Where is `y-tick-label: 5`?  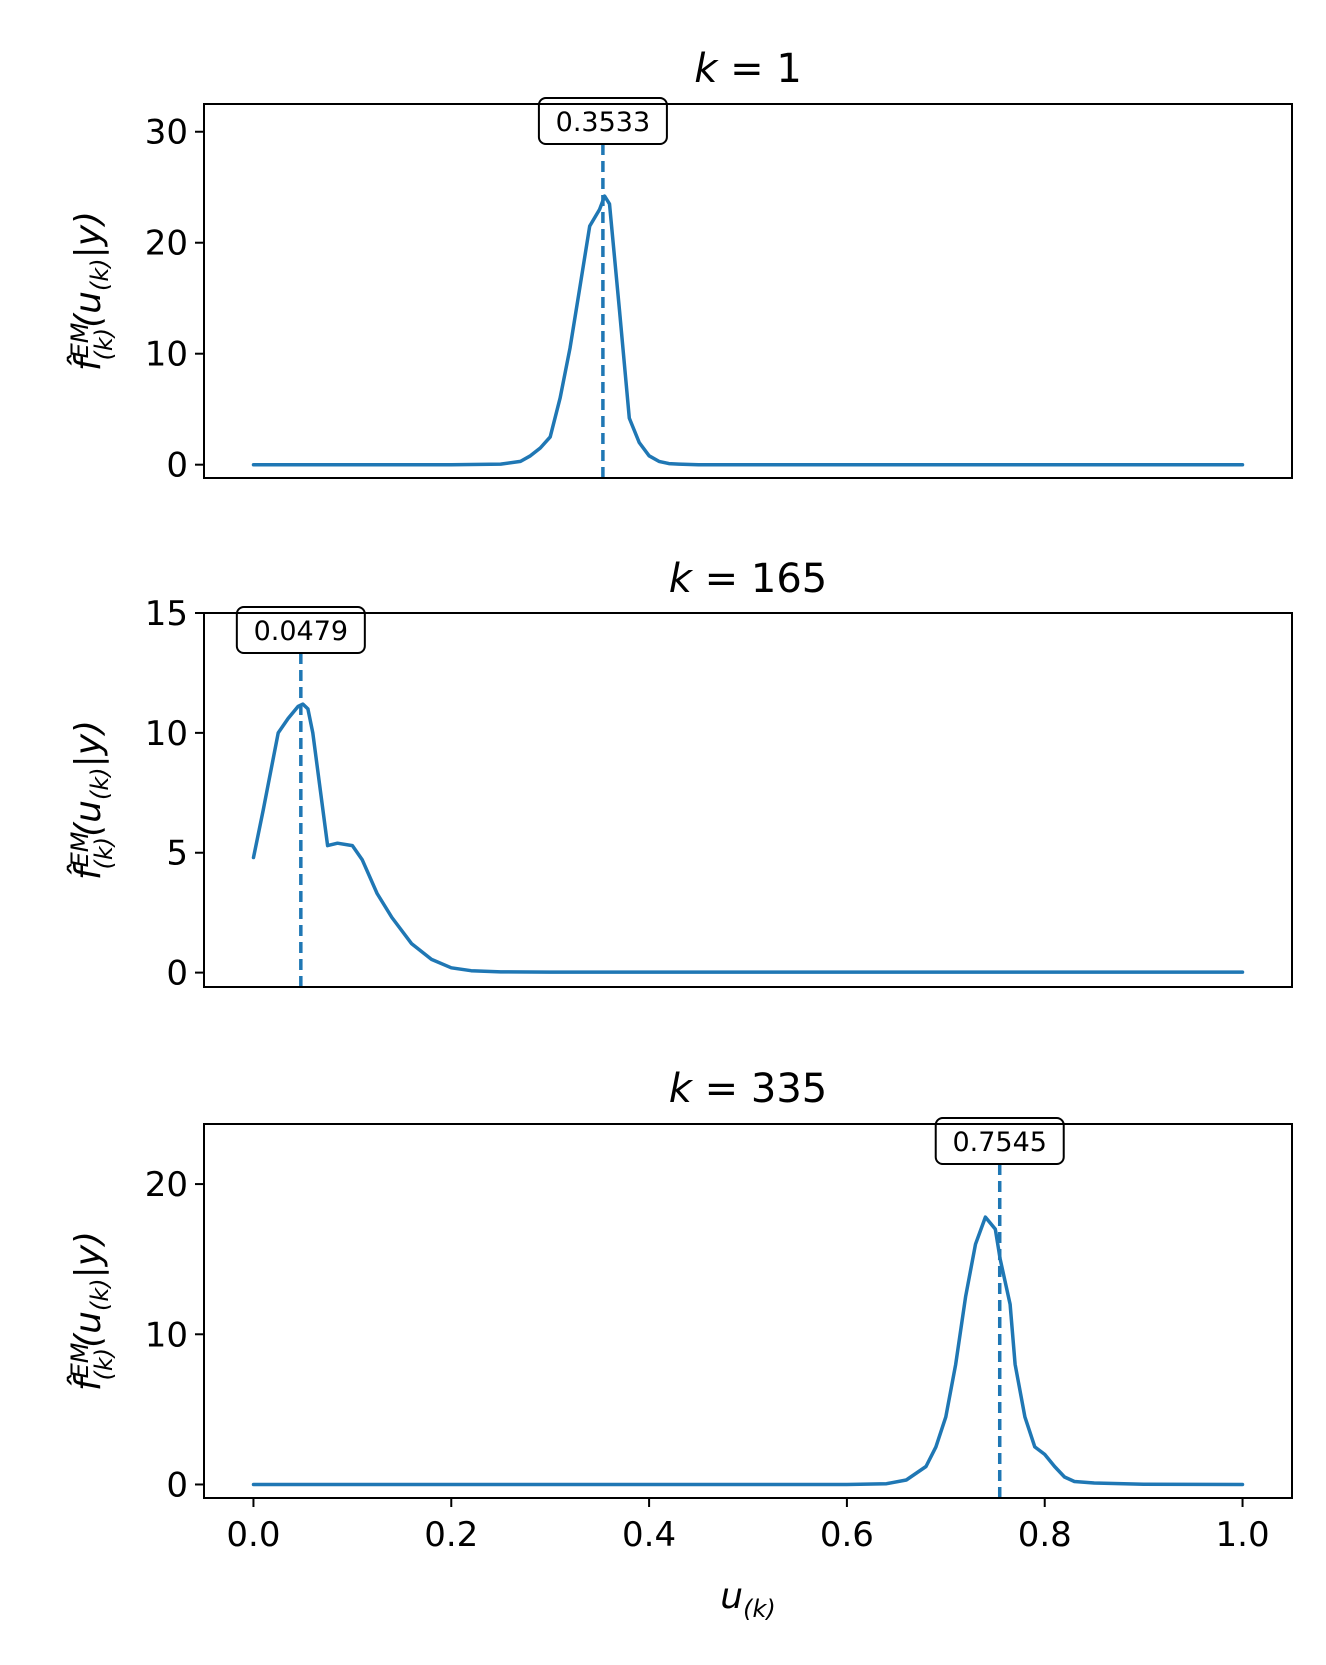 y-tick-label: 5 is located at coordinates (177, 854).